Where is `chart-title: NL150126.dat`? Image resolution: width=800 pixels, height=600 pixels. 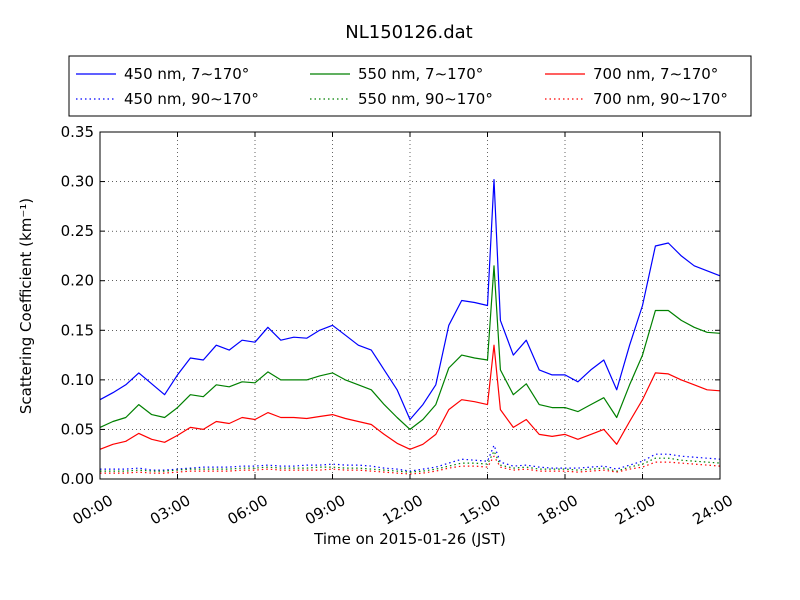 chart-title: NL150126.dat is located at coordinates (408, 32).